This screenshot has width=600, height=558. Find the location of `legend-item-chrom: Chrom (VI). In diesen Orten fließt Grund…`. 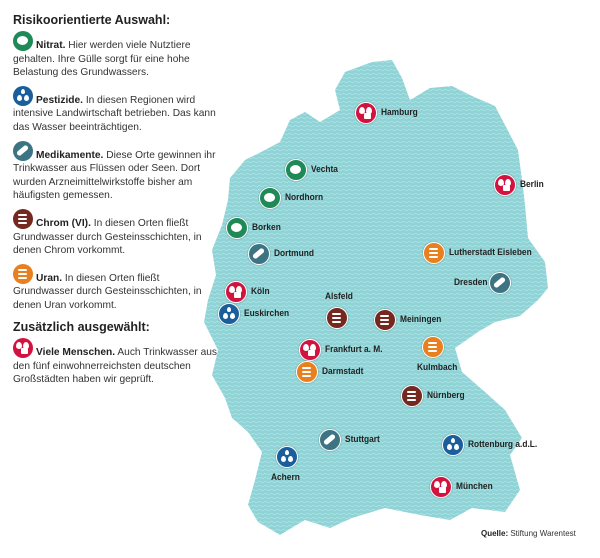

legend-item-chrom: Chrom (VI). In diesen Orten fließt Grund… is located at coordinates (115, 233).